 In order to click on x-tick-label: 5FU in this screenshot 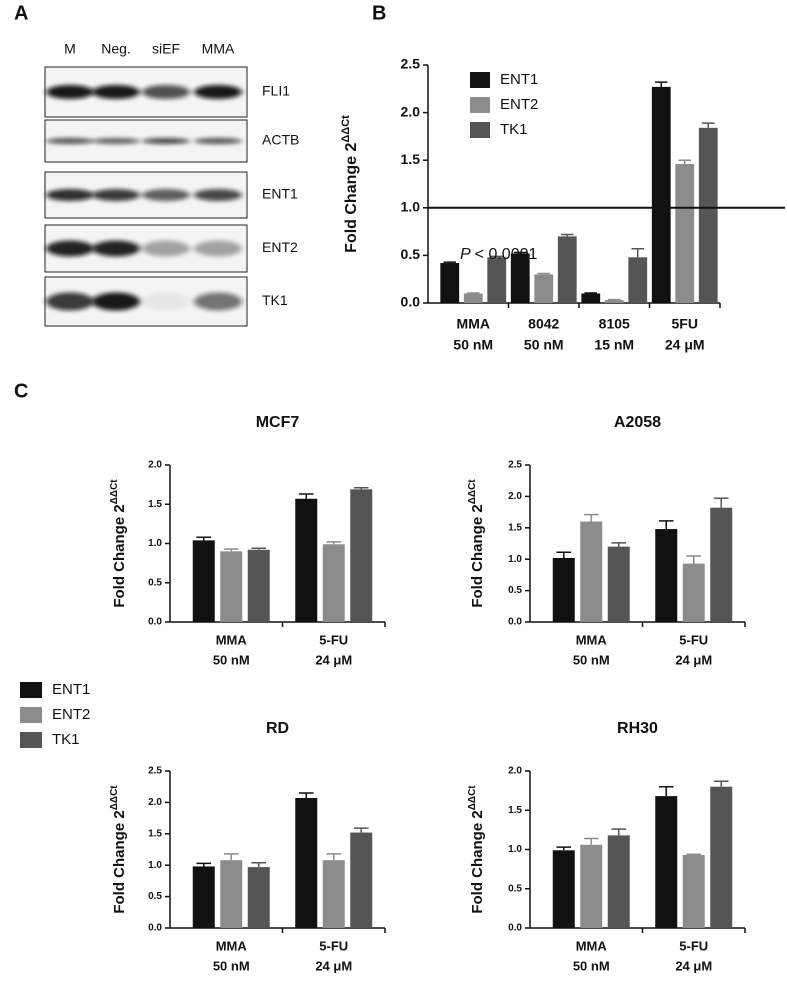, I will do `click(685, 324)`.